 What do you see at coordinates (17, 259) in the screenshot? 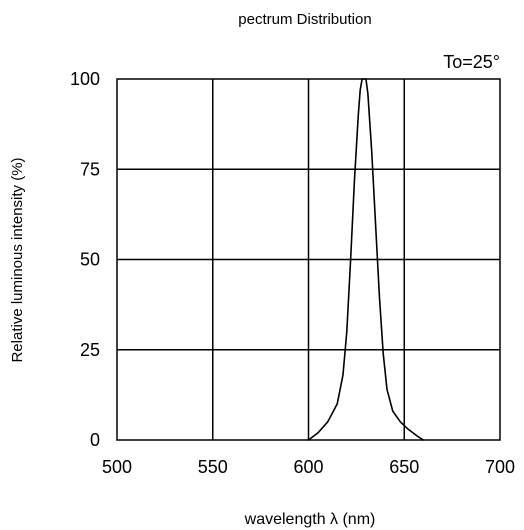
I see `y-axis-label: Relative luminous intensity (%)` at bounding box center [17, 259].